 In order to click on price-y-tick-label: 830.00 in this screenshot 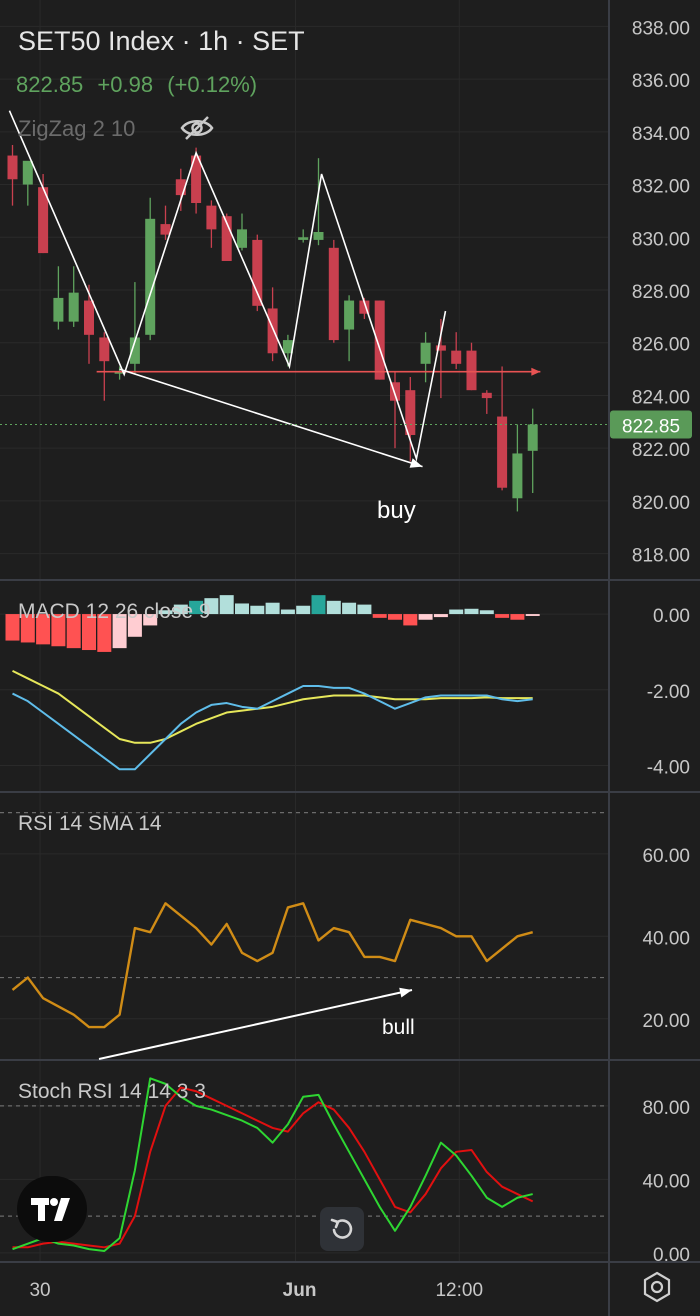, I will do `click(661, 239)`.